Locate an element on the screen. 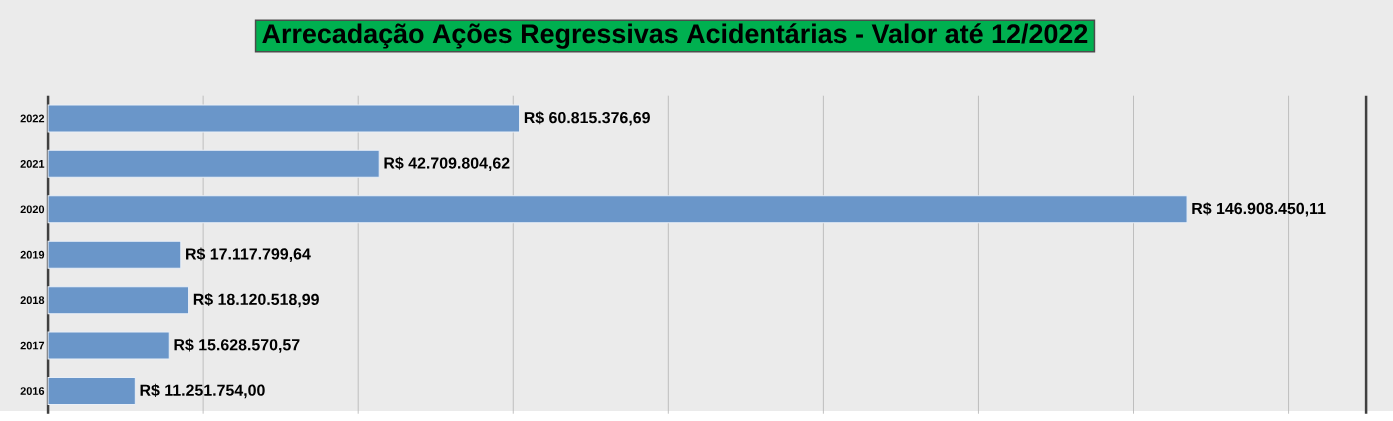 The image size is (1393, 421). data-label: R$ 17.117.799,64 is located at coordinates (248, 255).